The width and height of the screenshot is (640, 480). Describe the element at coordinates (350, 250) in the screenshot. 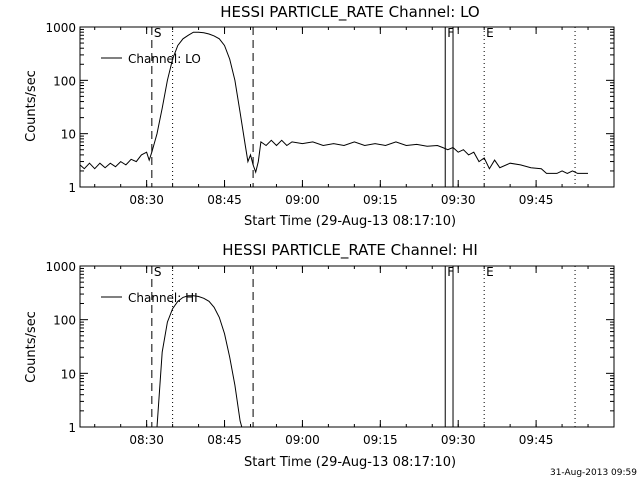

I see `chart-title: HESSI PARTICLE_RATE Channel: HI` at that location.